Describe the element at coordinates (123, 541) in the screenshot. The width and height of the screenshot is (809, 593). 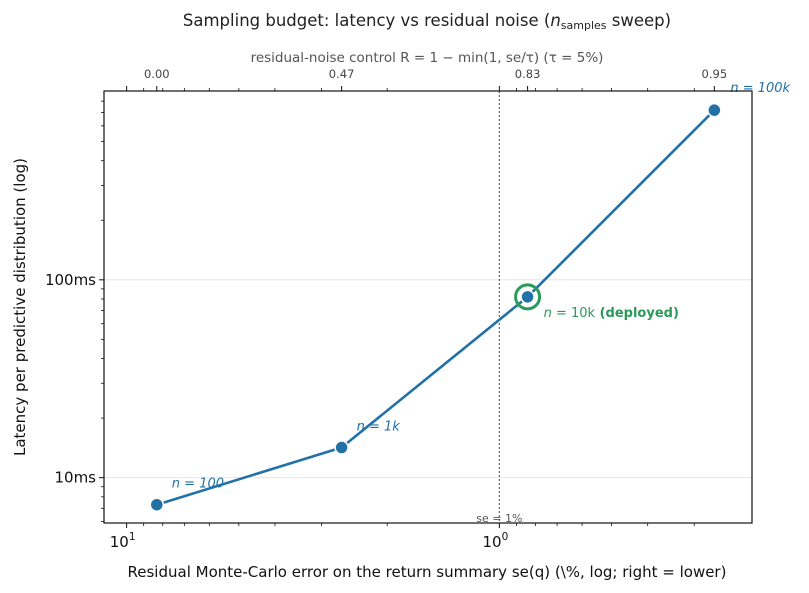
I see `x-tick-label: 10¹` at that location.